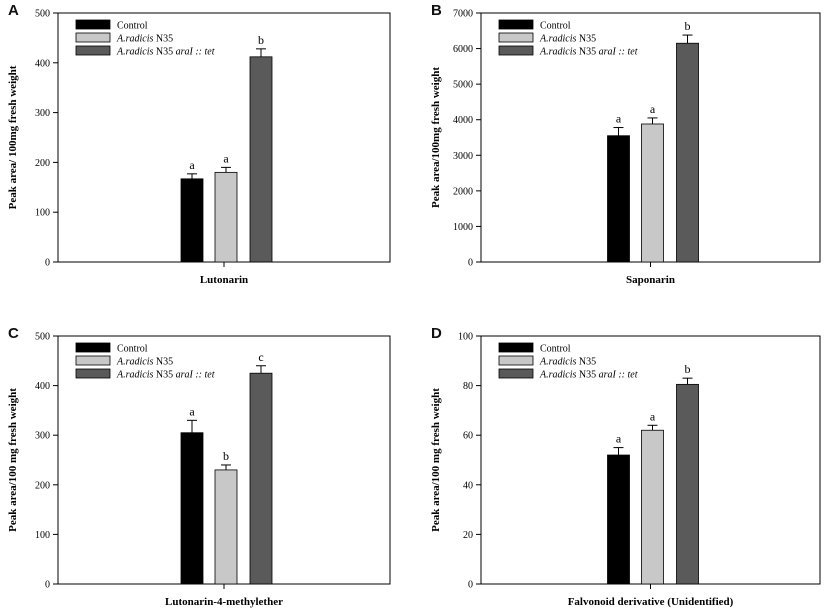 Image resolution: width=830 pixels, height=609 pixels. I want to click on panel-letter: C, so click(13, 333).